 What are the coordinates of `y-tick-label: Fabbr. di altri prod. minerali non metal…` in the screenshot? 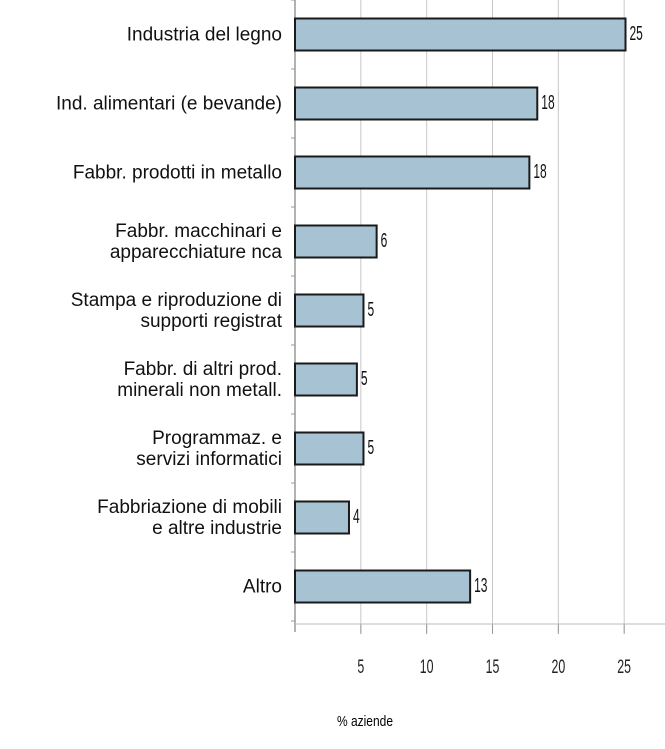 It's located at (199, 379).